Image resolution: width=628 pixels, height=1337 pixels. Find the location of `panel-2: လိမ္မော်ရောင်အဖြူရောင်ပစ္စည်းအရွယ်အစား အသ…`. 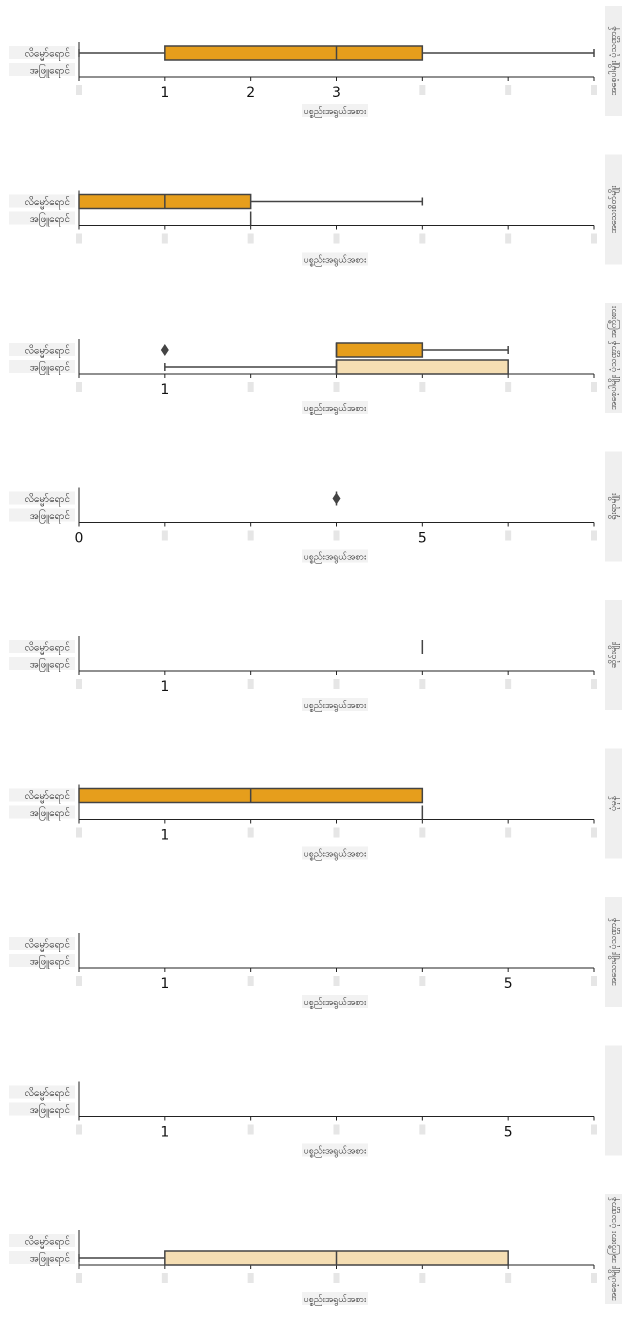

panel-2: လိမ္မော်ရောင်အဖြူရောင်ပစ္စည်းအရွယ်အစား အသ… is located at coordinates (315, 210).